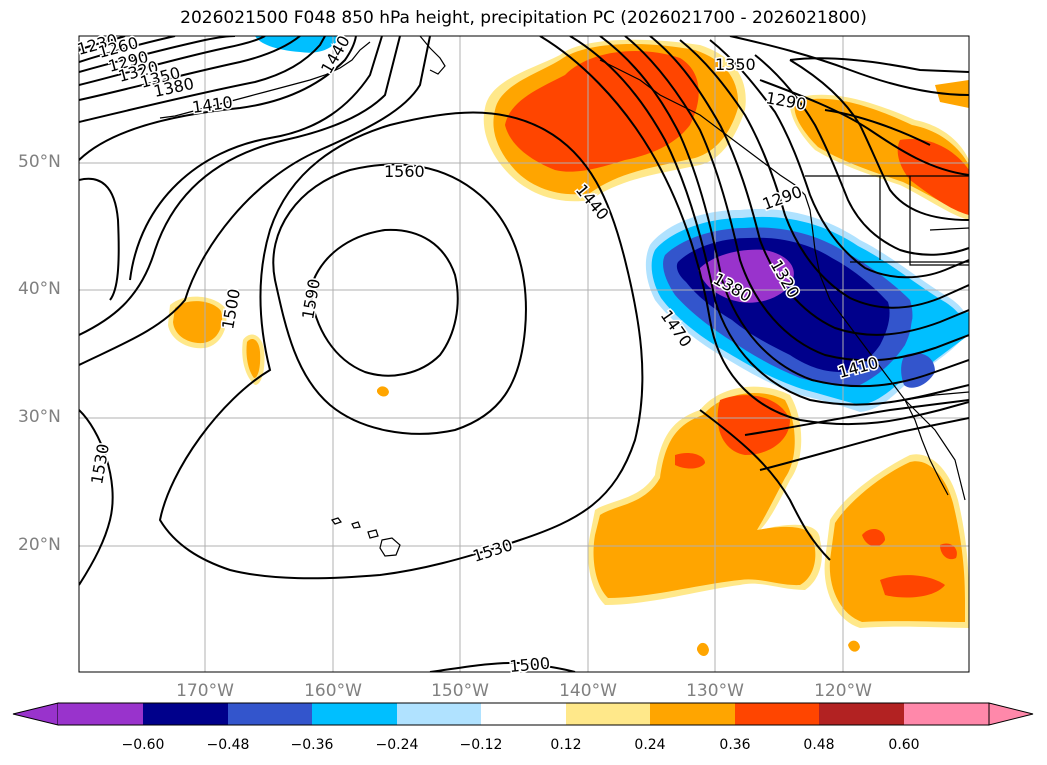 The height and width of the screenshot is (765, 1047). What do you see at coordinates (1011, 714) in the screenshot?
I see `colorbar-extend-right` at bounding box center [1011, 714].